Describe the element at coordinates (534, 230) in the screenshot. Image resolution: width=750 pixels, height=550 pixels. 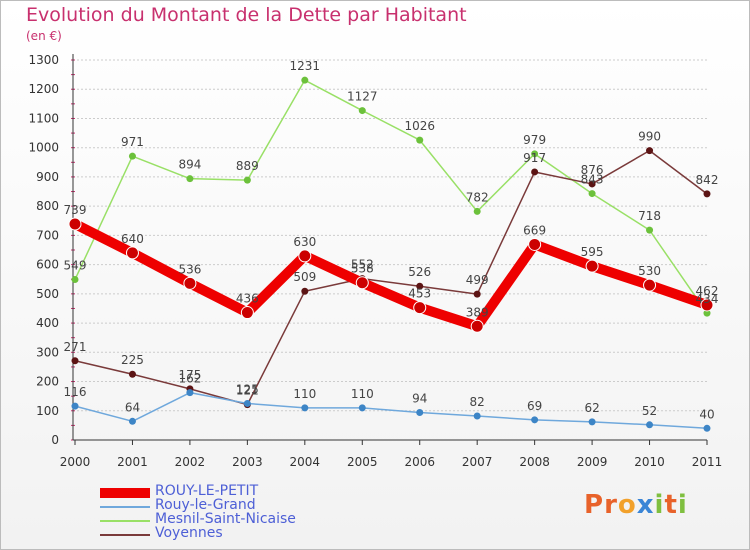
I see `data-label: 669` at that location.